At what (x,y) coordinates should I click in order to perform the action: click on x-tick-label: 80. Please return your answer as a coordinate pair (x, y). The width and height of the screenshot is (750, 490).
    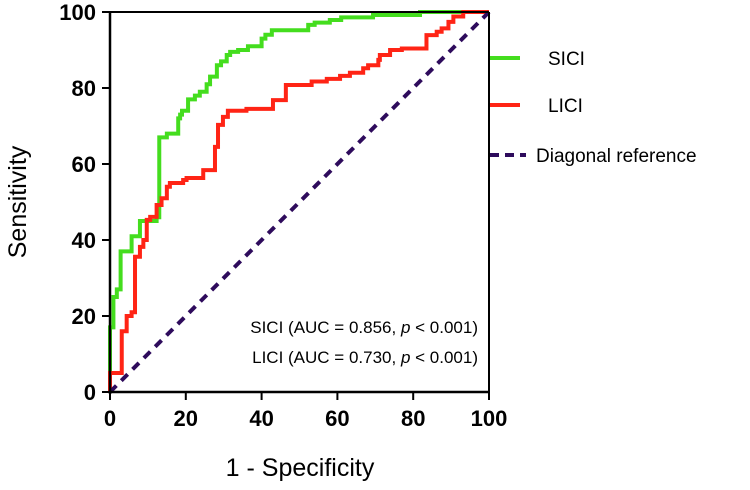
    Looking at the image, I should click on (413, 418).